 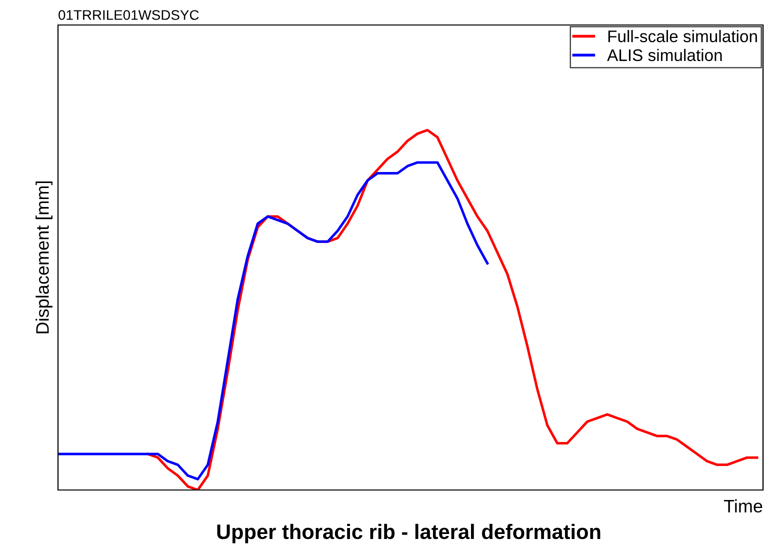 What do you see at coordinates (743, 506) in the screenshot?
I see `x-axis-title: Time` at bounding box center [743, 506].